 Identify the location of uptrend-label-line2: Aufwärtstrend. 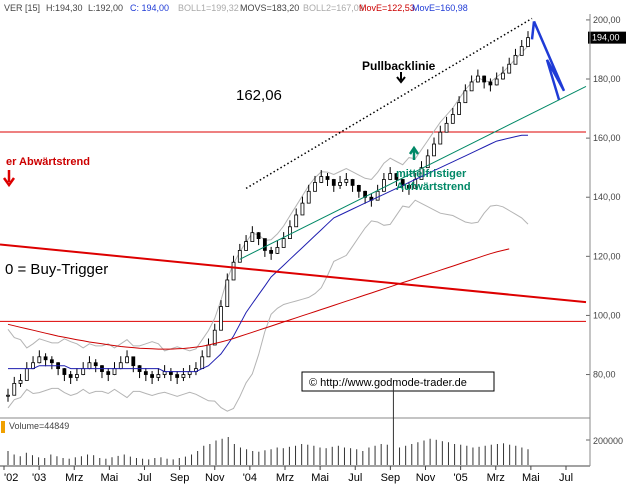
(433, 187).